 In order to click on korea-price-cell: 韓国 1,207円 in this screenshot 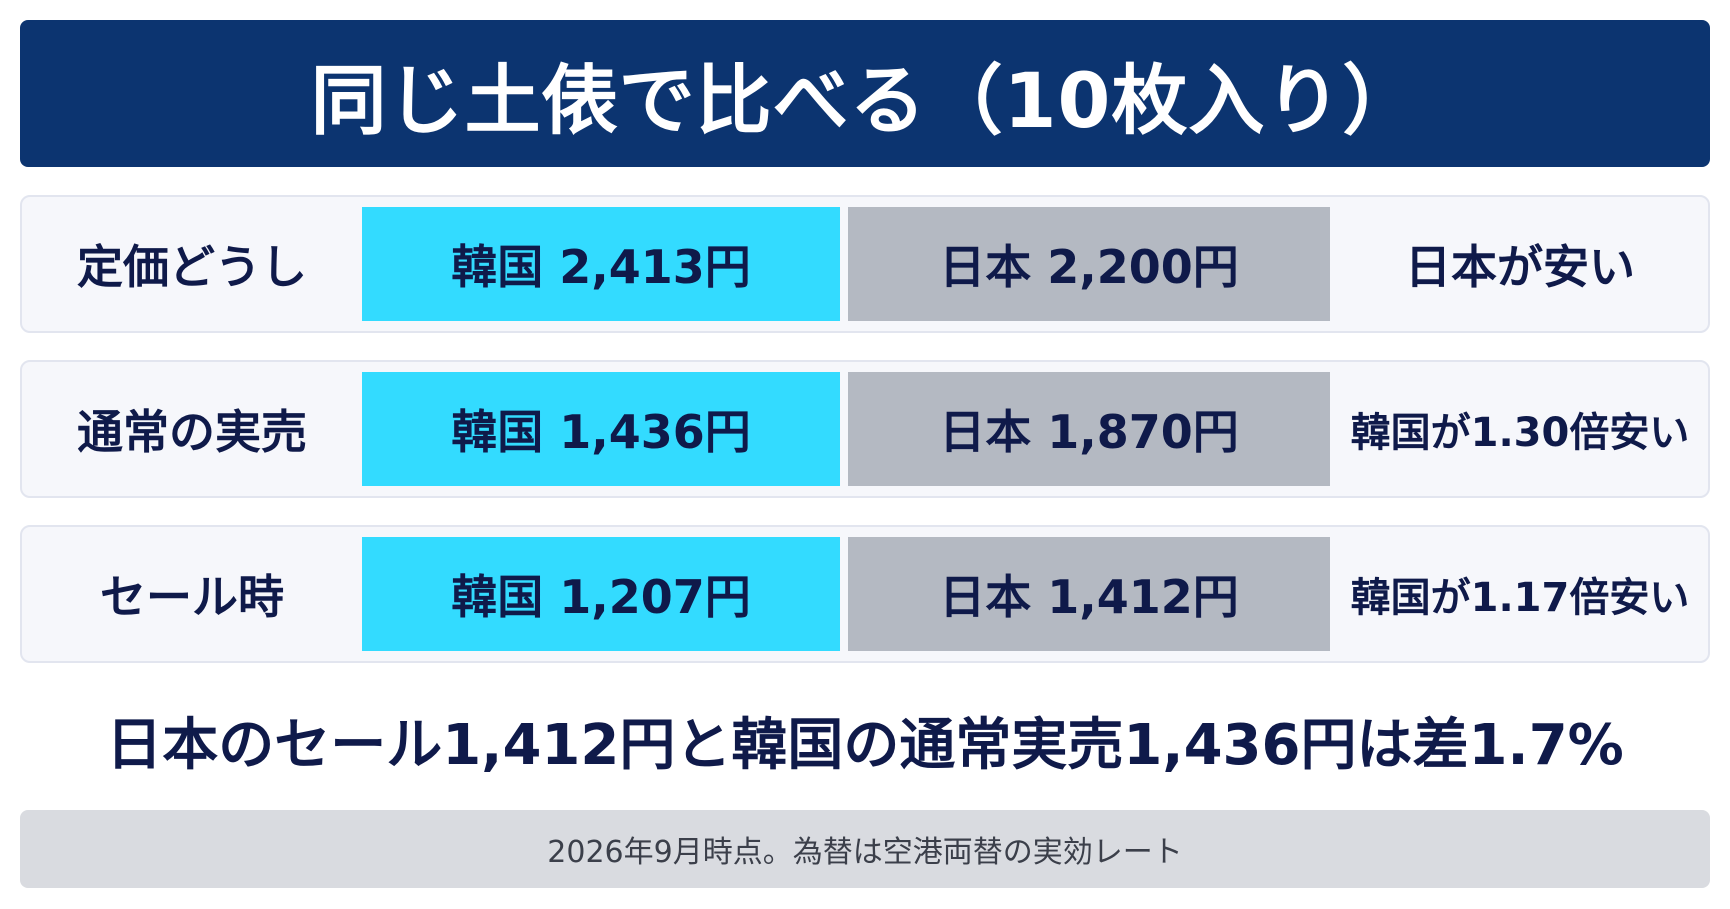, I will do `click(601, 594)`.